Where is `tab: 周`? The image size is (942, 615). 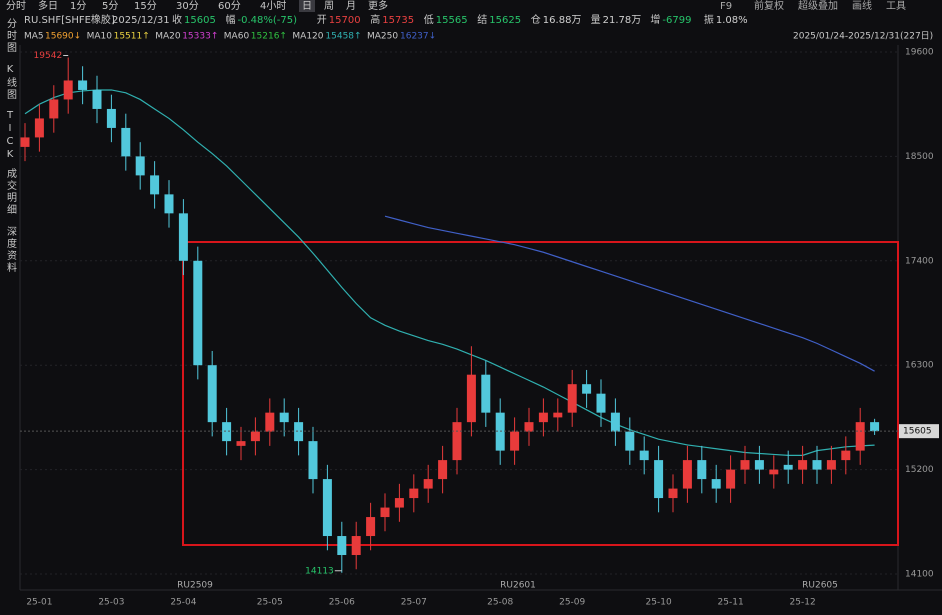 tab: 周 is located at coordinates (329, 6).